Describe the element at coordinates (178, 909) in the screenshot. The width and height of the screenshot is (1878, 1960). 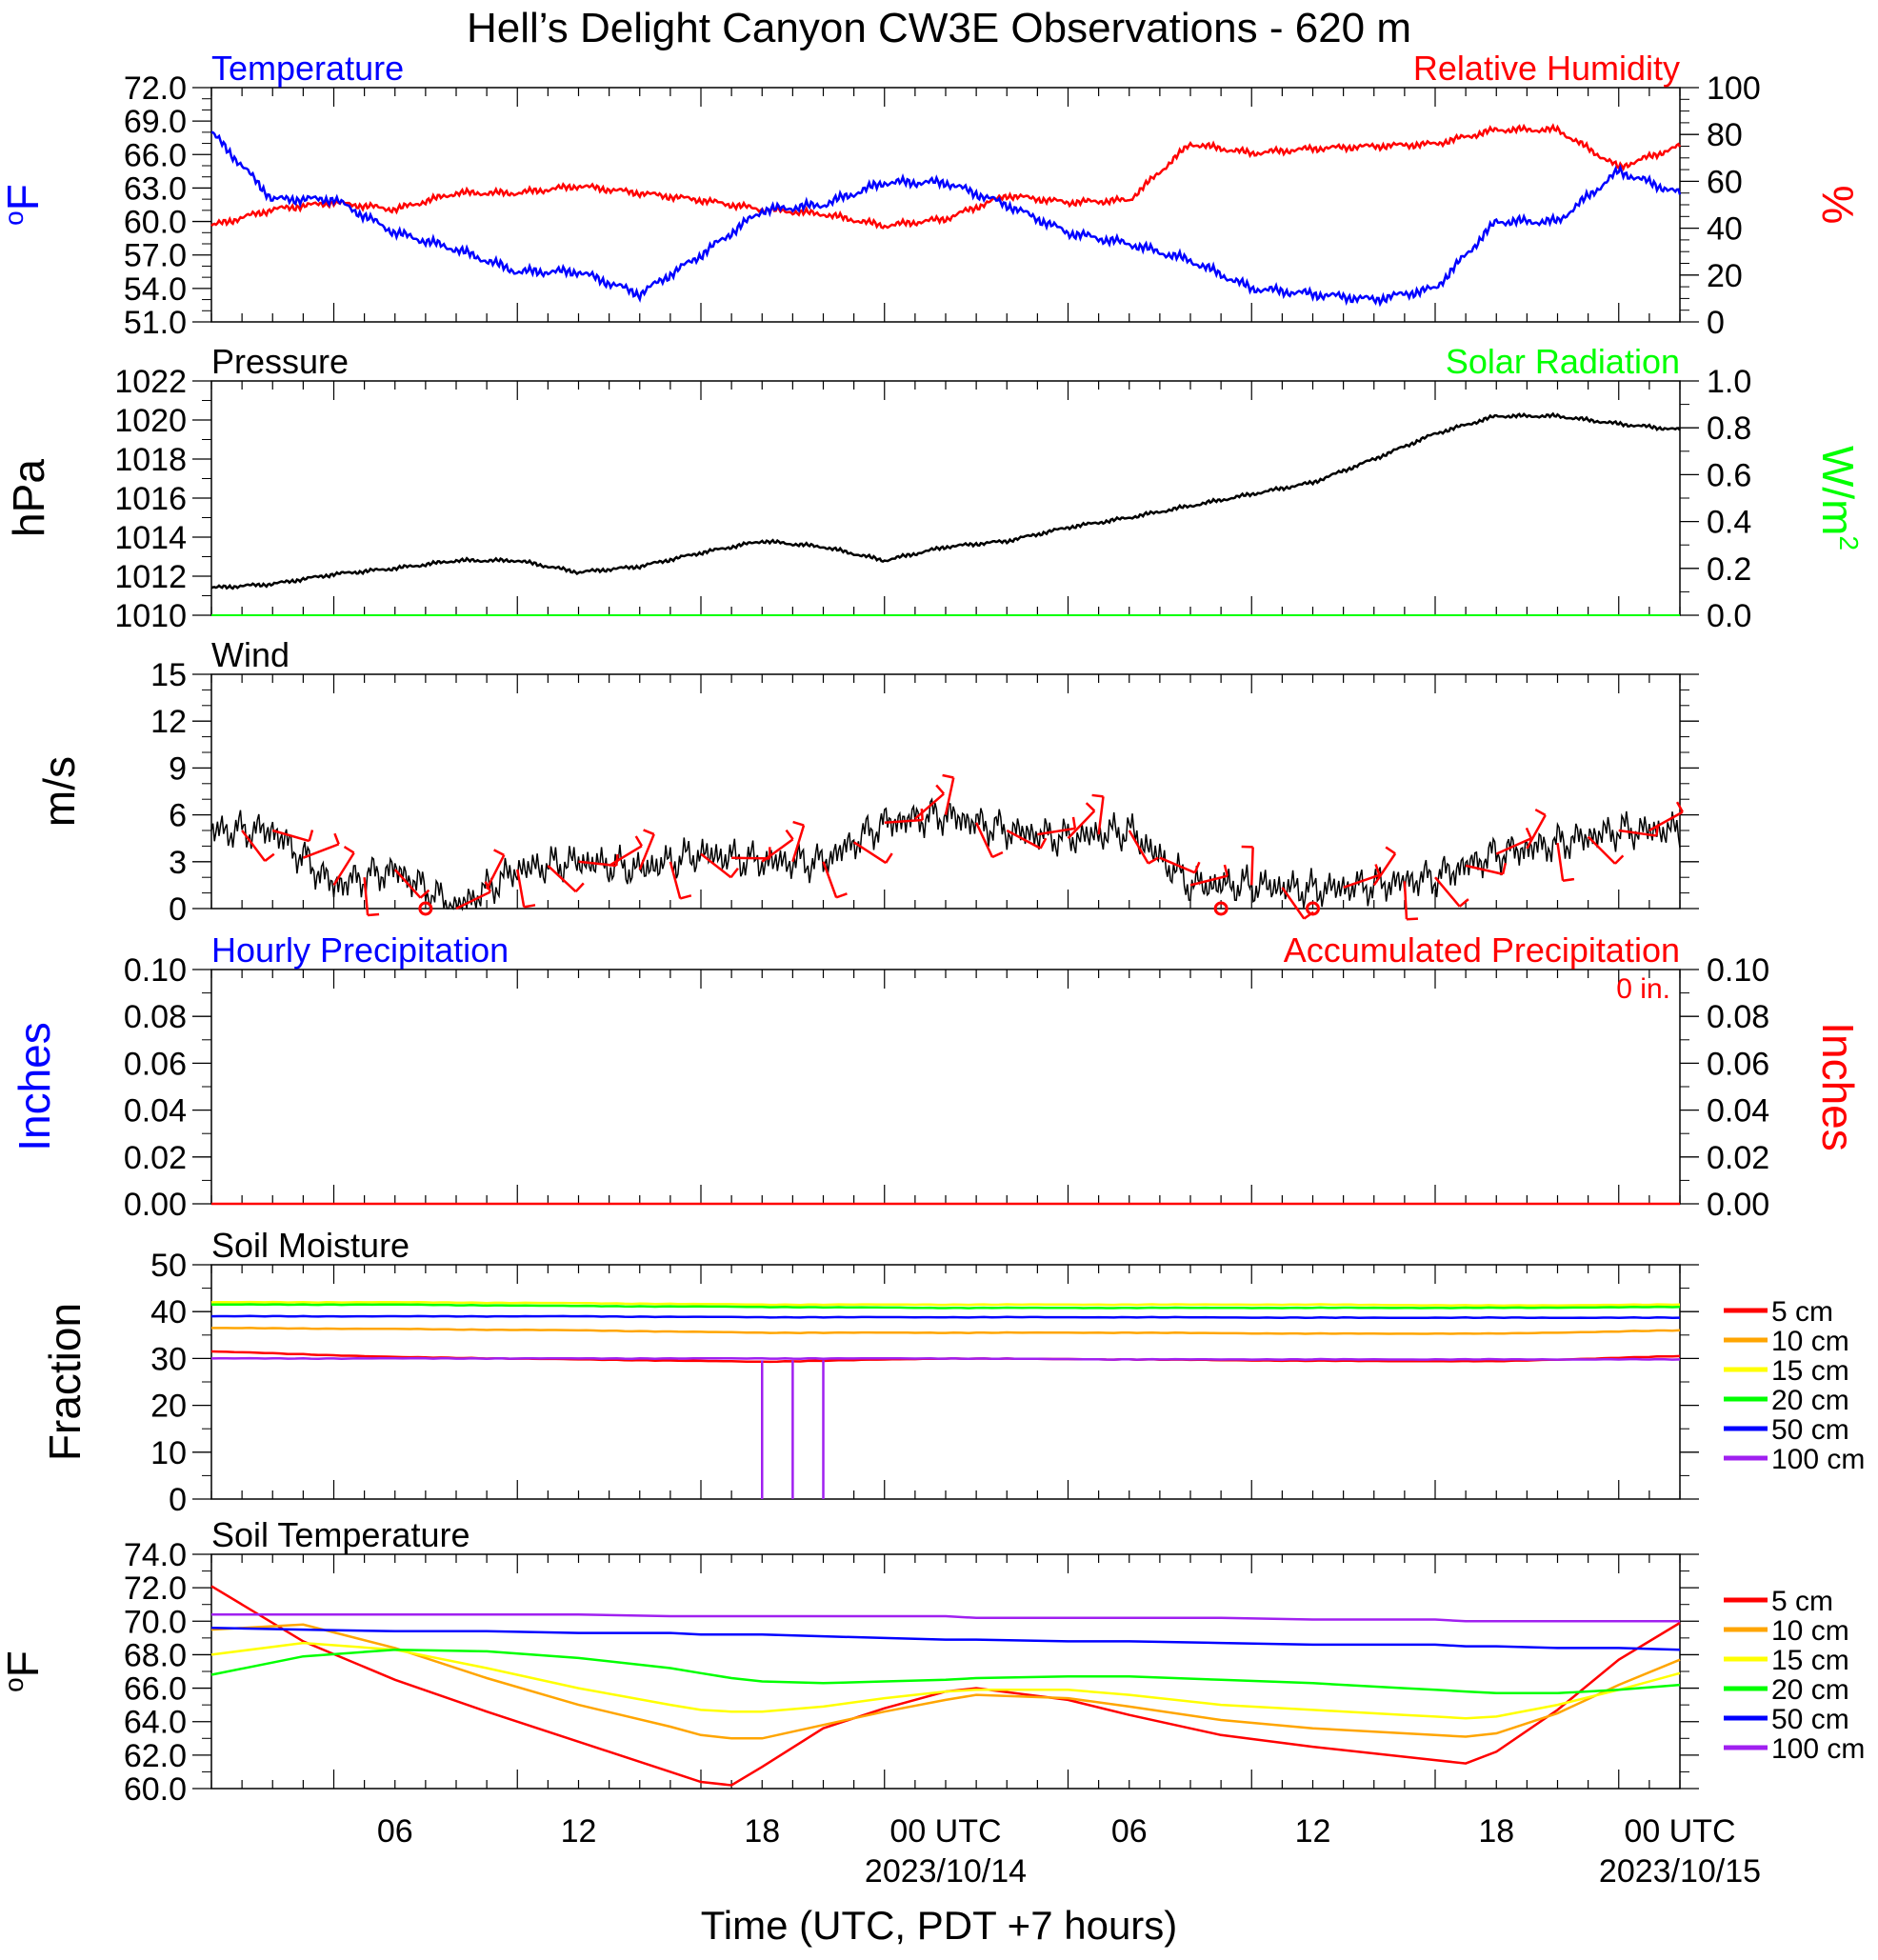
I see `y-tick-label: 0` at that location.